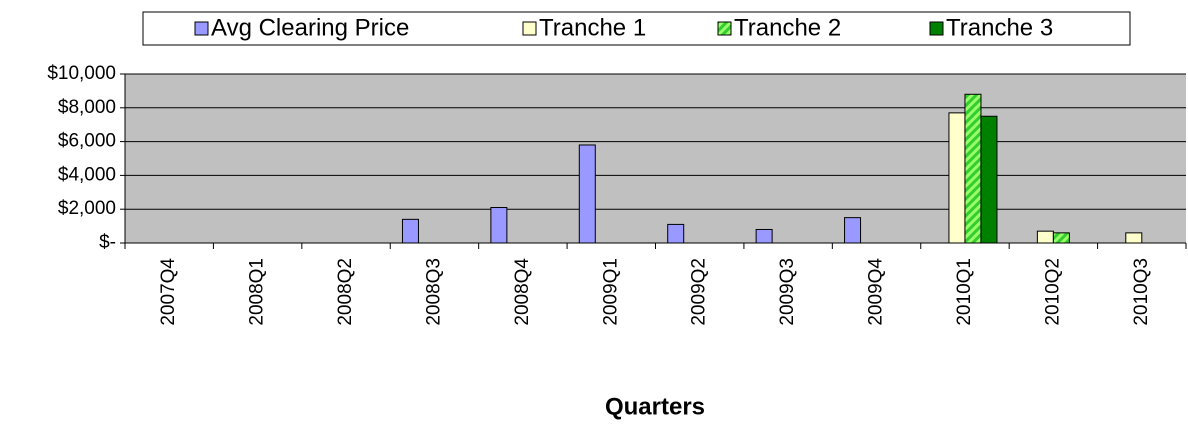 Image resolution: width=1188 pixels, height=426 pixels. What do you see at coordinates (699, 292) in the screenshot?
I see `x-tick-label: 2009Q2` at bounding box center [699, 292].